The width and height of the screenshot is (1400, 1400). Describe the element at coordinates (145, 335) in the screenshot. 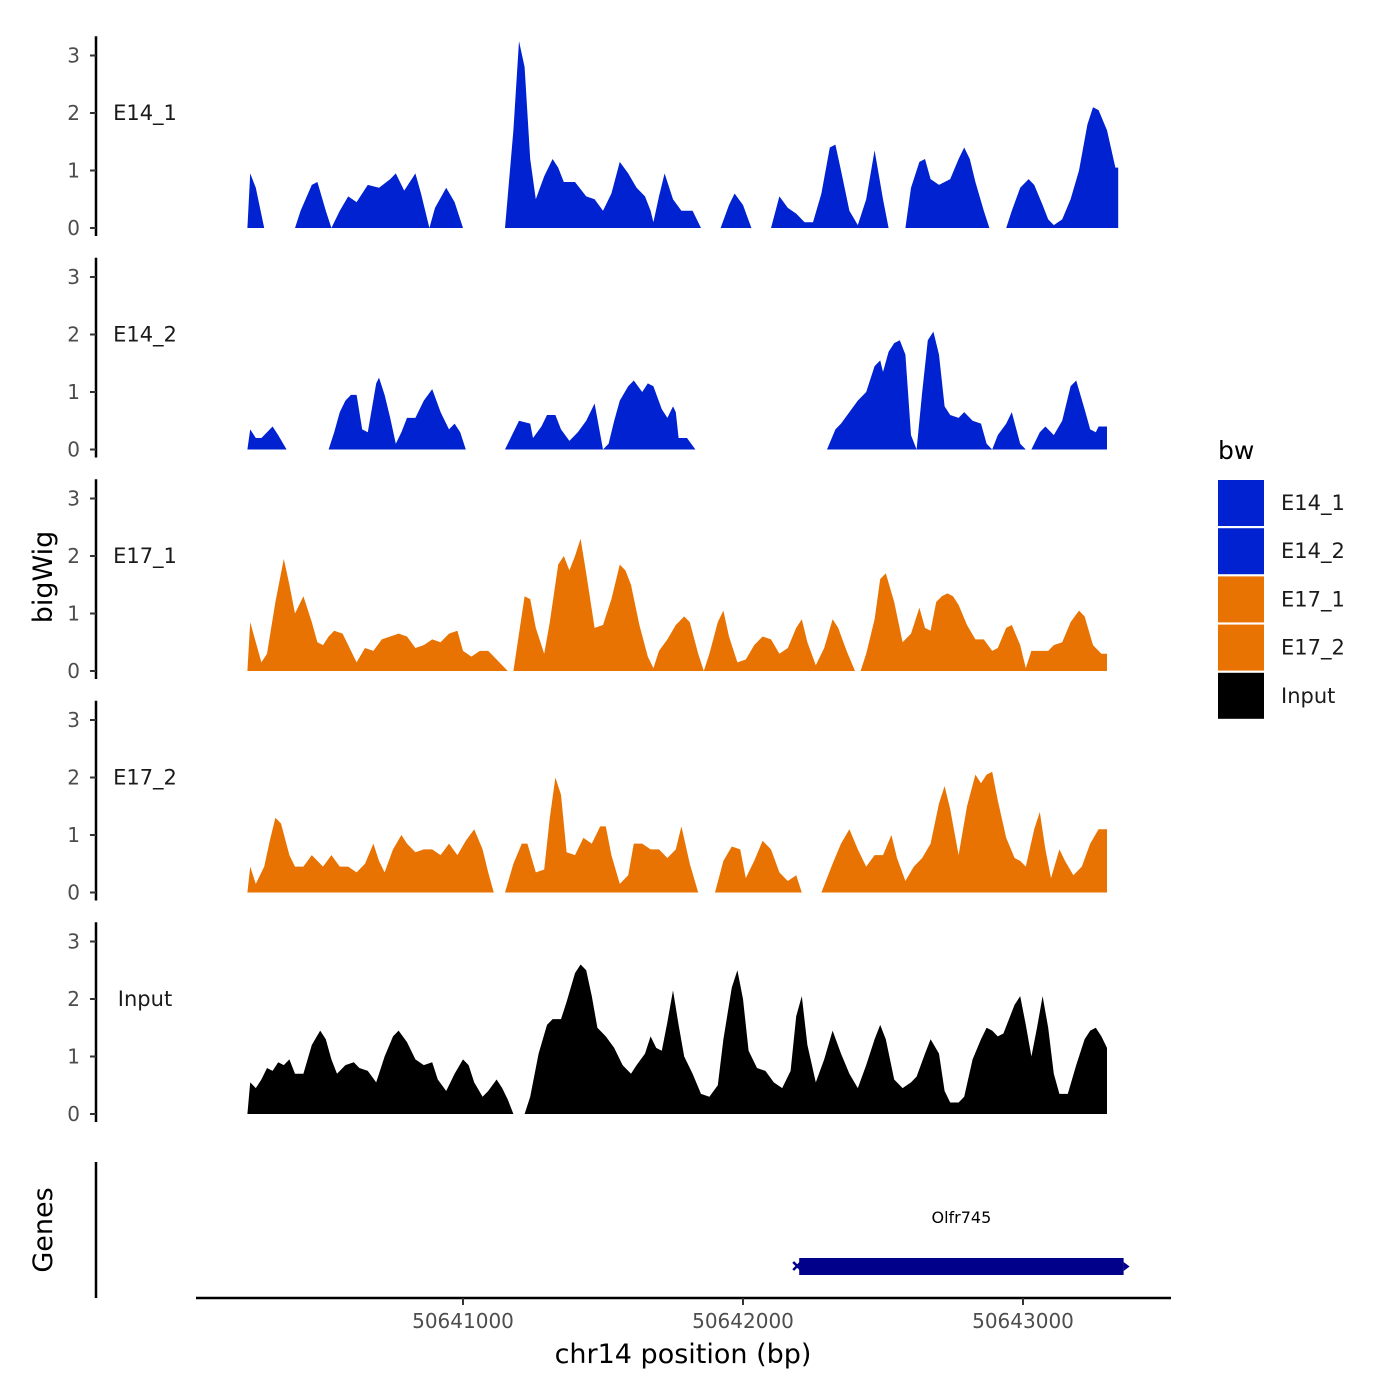

I see `track-label-e14-2: E14_2` at that location.